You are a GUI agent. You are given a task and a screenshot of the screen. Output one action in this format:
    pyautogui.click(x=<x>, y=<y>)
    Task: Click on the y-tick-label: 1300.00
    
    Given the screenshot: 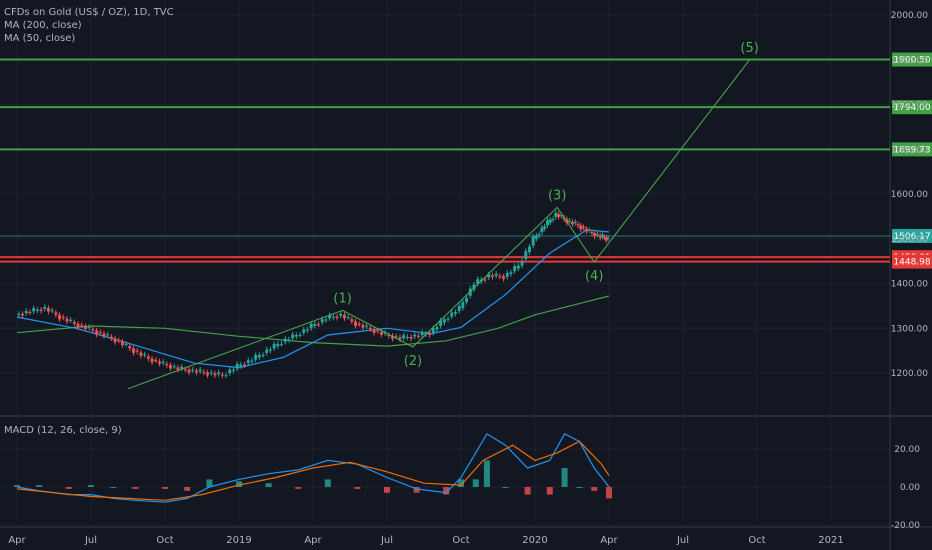 What is the action you would take?
    pyautogui.click(x=909, y=329)
    